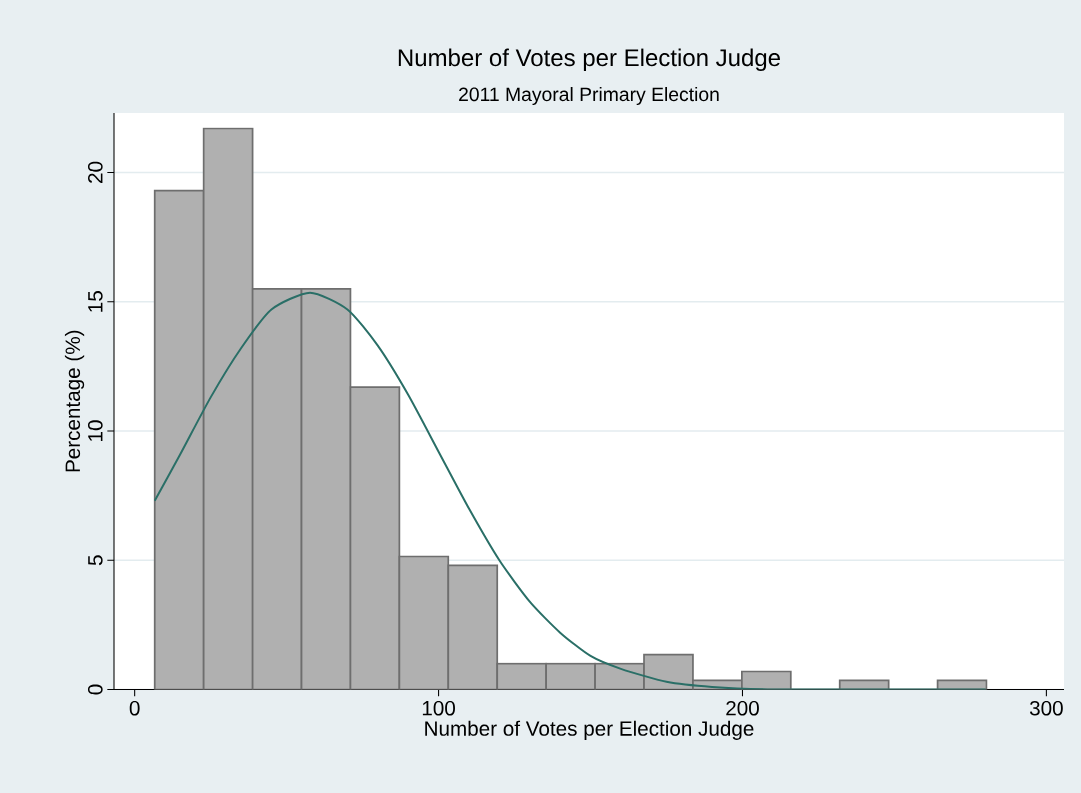 The image size is (1081, 793). Describe the element at coordinates (95, 560) in the screenshot. I see `y-tick-label: 5` at that location.